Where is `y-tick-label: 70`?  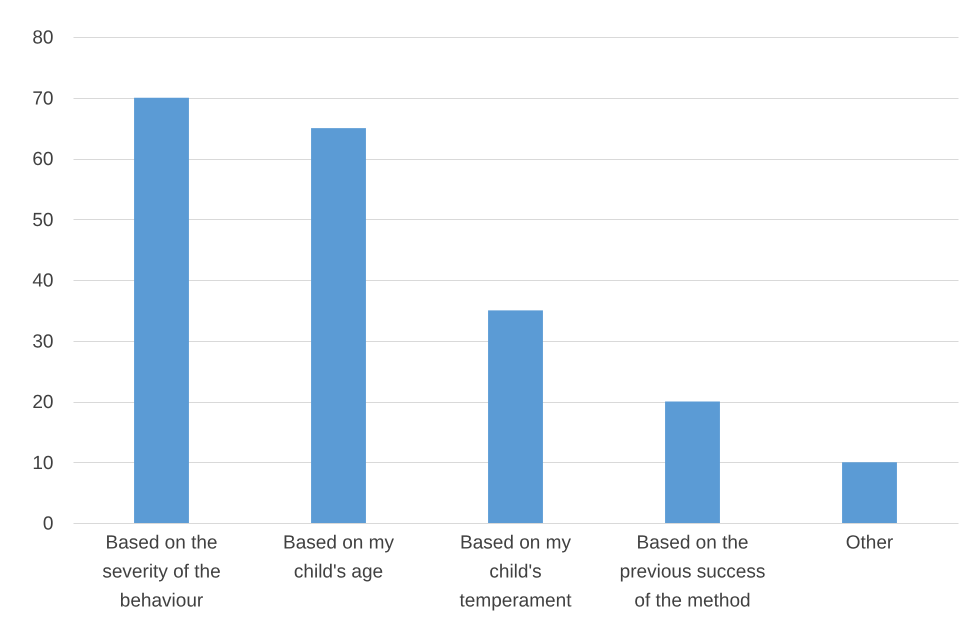
y-tick-label: 70 is located at coordinates (43, 99).